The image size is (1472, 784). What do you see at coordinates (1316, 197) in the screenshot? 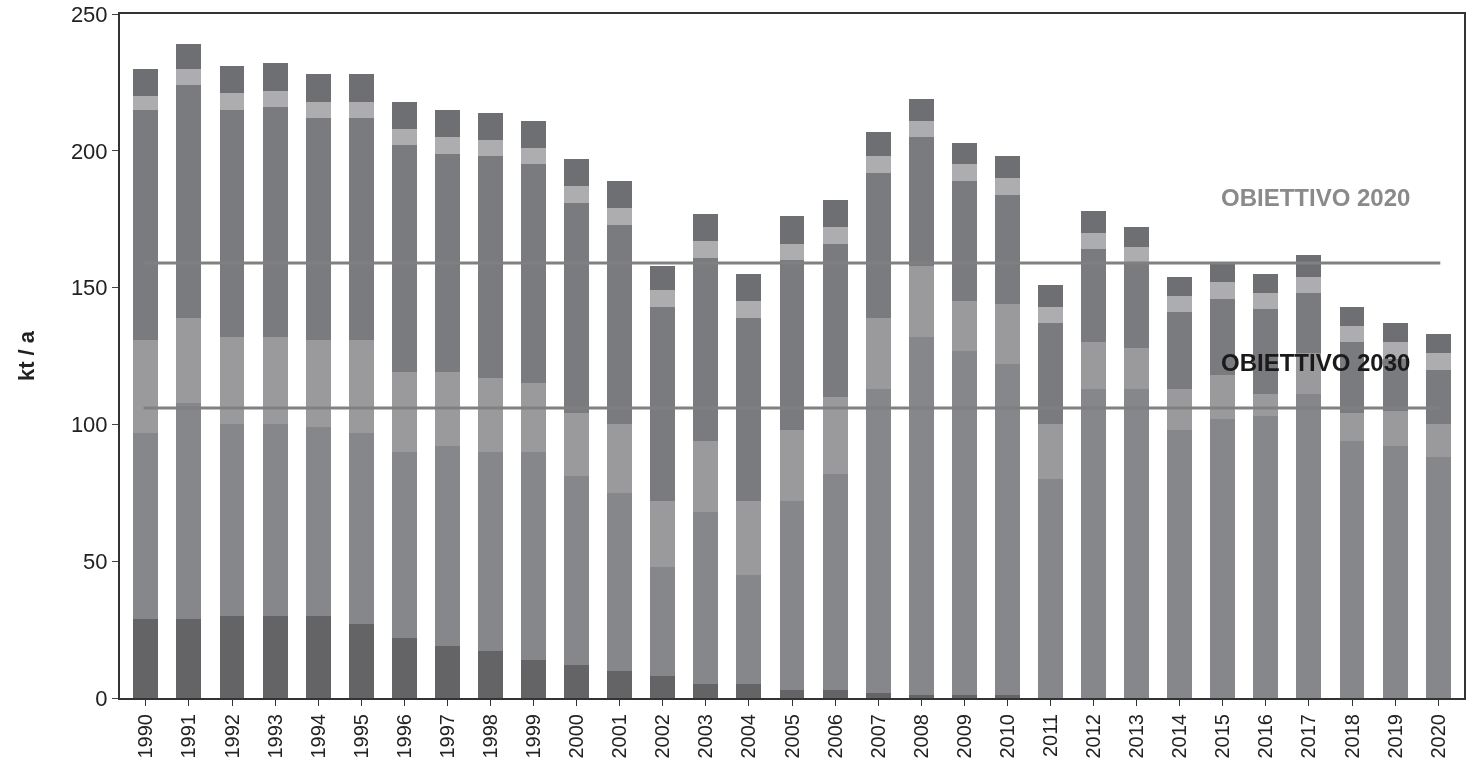
I see `ref-line-label: OBIETTIVO 2020` at bounding box center [1316, 197].